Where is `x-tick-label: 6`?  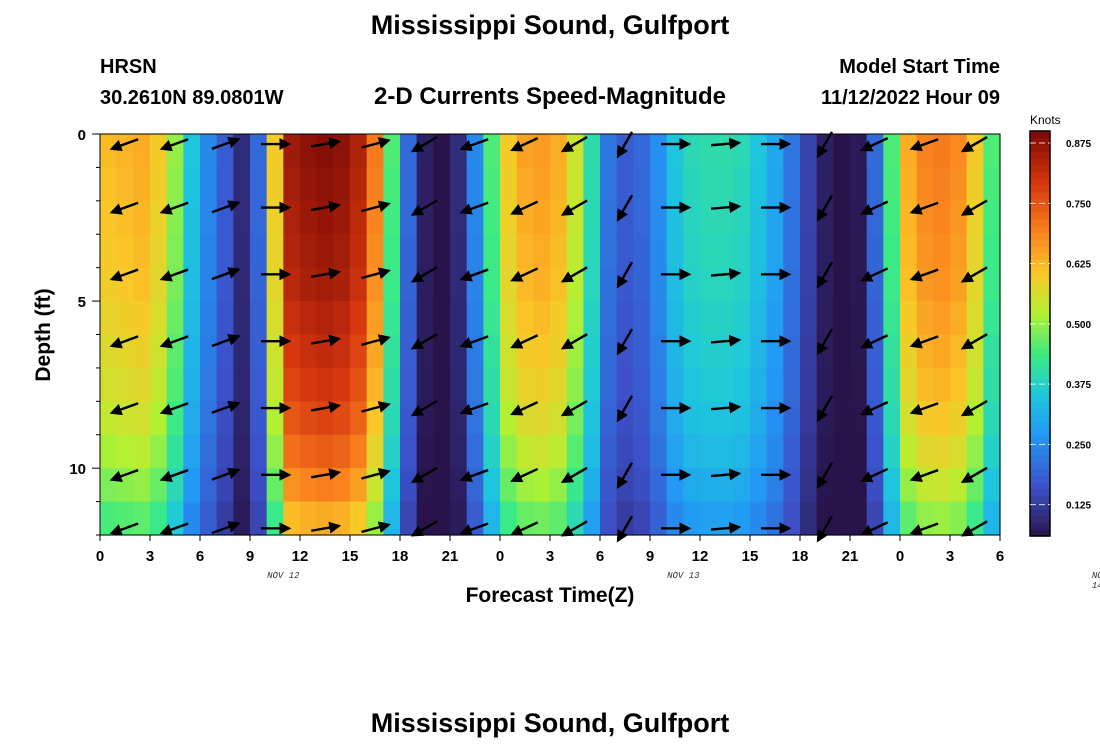 x-tick-label: 6 is located at coordinates (600, 556).